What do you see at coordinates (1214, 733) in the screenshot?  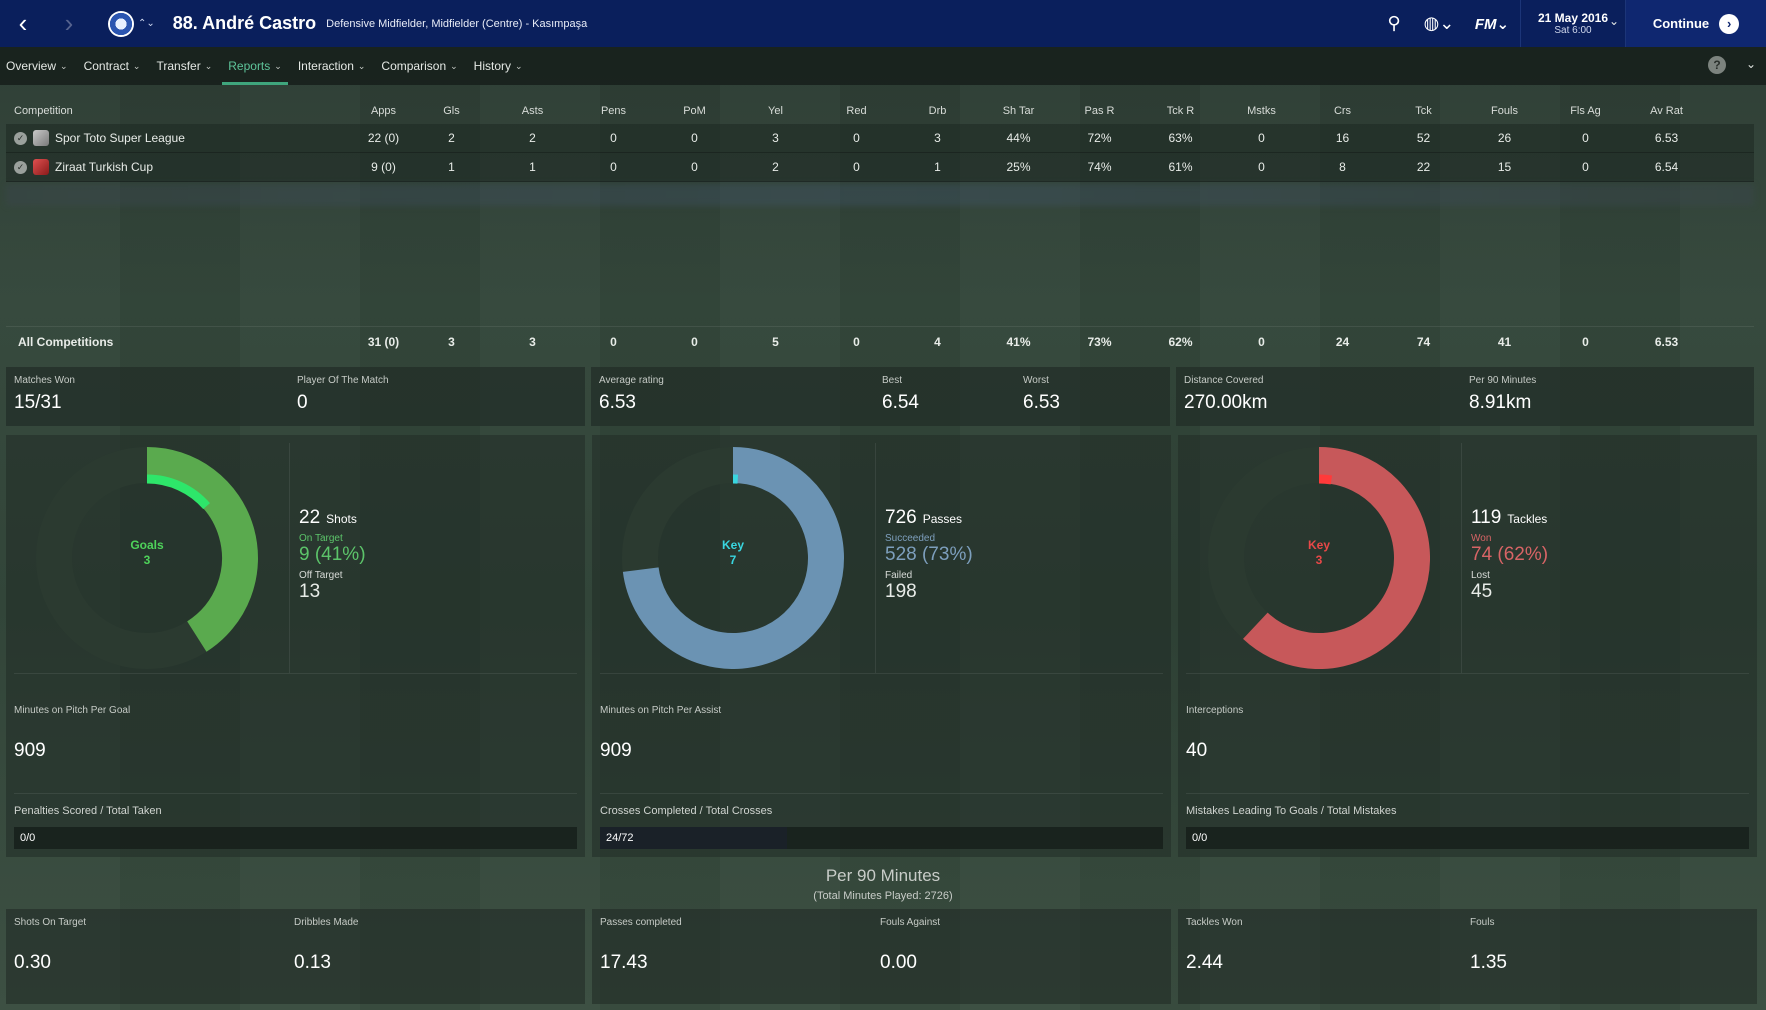 I see `secondary-stat: Interceptions 40` at bounding box center [1214, 733].